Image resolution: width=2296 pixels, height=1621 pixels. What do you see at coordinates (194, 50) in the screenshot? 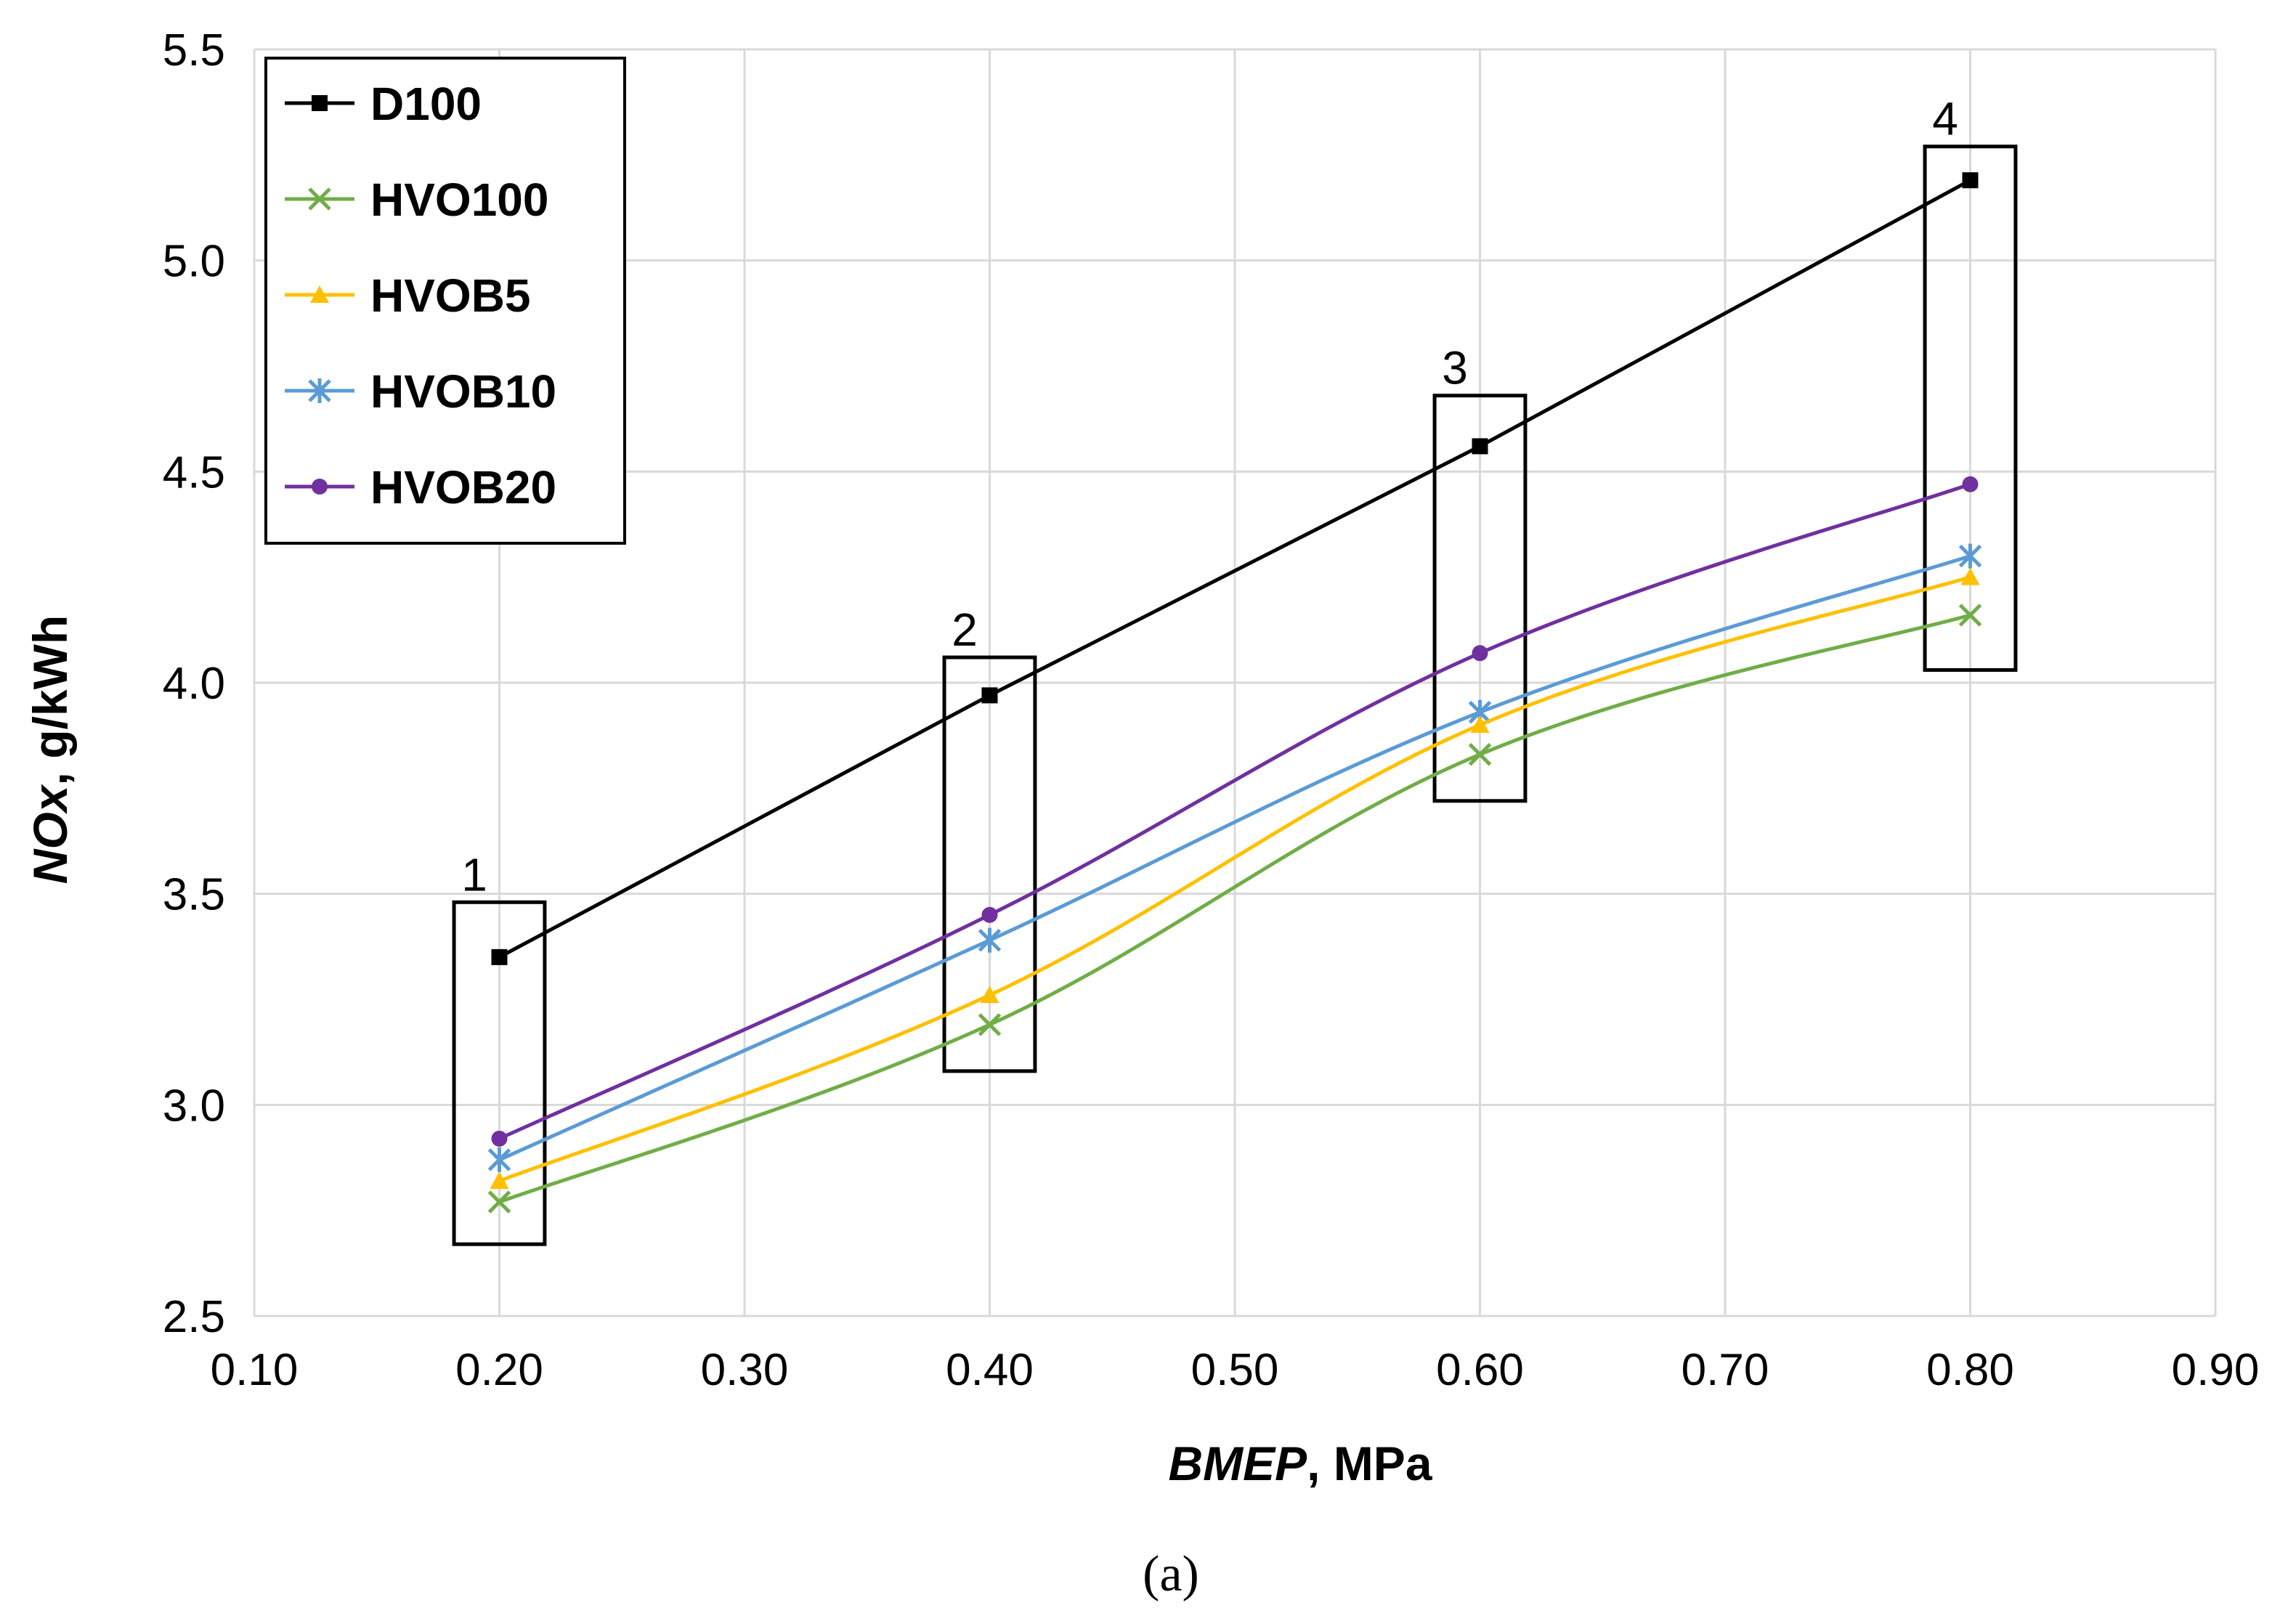
I see `y-tick-label: 5.5` at bounding box center [194, 50].